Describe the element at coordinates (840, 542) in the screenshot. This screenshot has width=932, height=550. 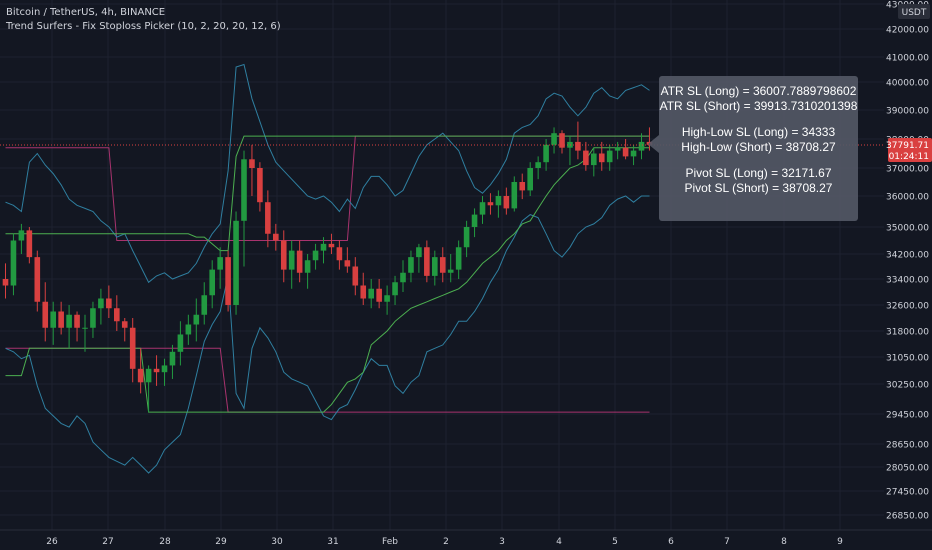
I see `time-tick-label: 9` at that location.